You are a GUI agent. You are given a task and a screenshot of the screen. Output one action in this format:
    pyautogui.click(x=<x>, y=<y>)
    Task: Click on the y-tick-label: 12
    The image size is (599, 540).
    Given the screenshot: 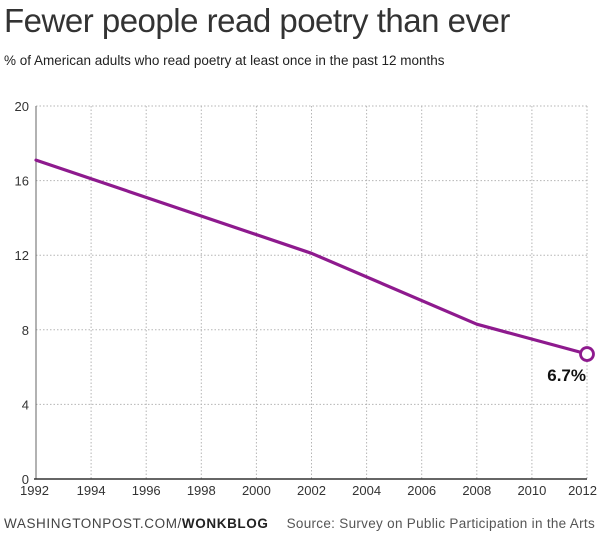 What is the action you would take?
    pyautogui.click(x=22, y=255)
    